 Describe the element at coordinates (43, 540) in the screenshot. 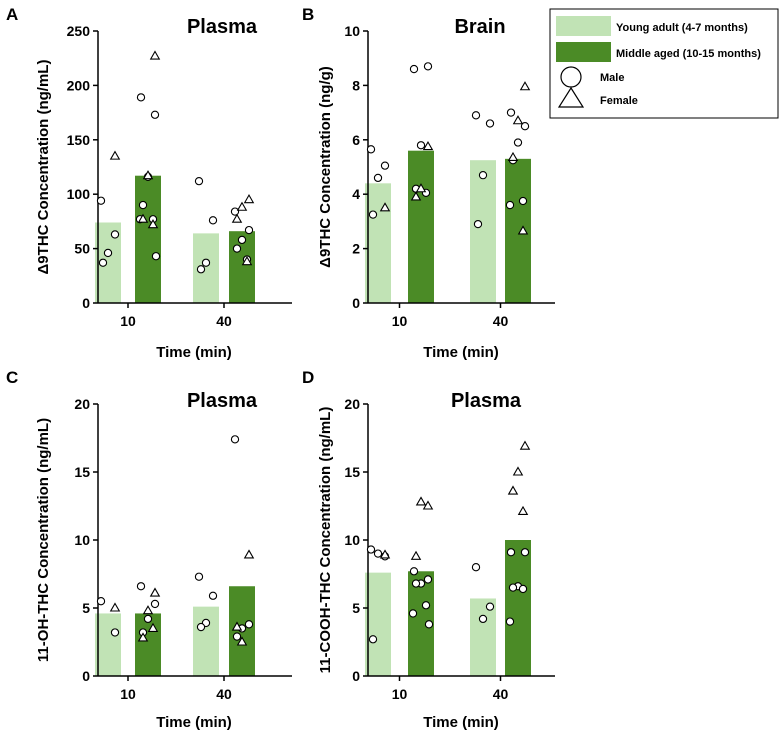

I see `y-axis-label: 11-OH-THC Concentration (ng/mL)` at that location.